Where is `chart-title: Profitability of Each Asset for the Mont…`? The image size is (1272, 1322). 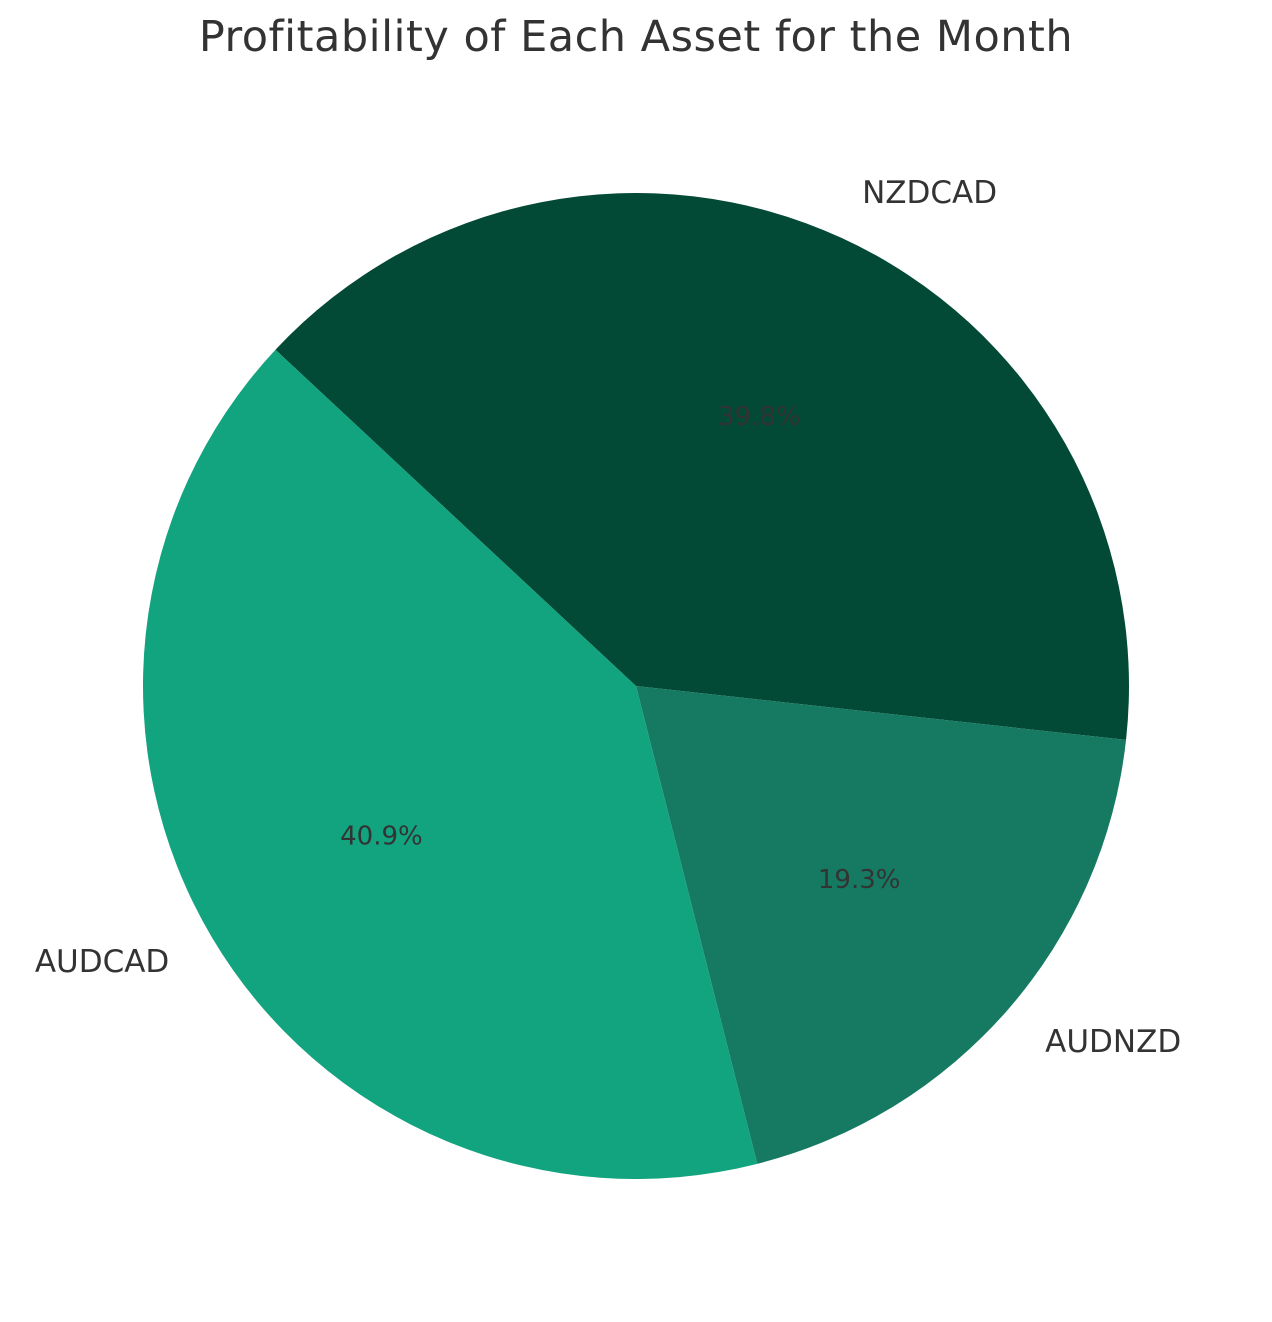 chart-title: Profitability of Each Asset for the Mont… is located at coordinates (636, 37).